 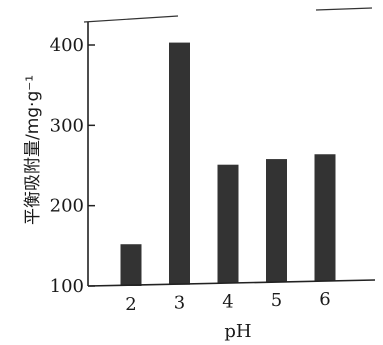 I want to click on y-axis-title: 平衡吸附量/mg·g⁻¹, so click(x=33, y=150).